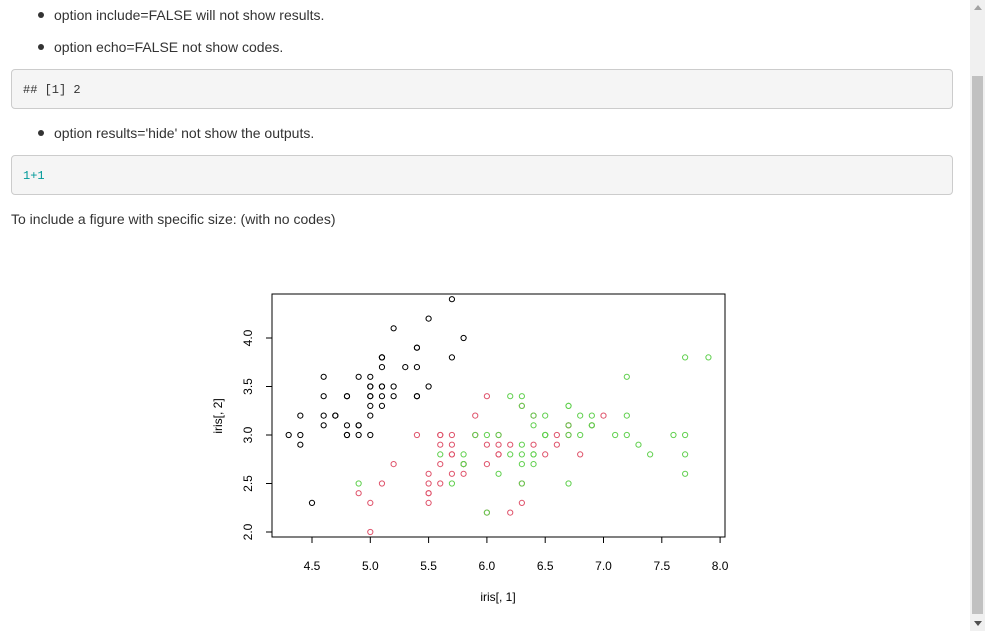 Image resolution: width=985 pixels, height=631 pixels. What do you see at coordinates (603, 566) in the screenshot?
I see `x-tick-label: 7.0` at bounding box center [603, 566].